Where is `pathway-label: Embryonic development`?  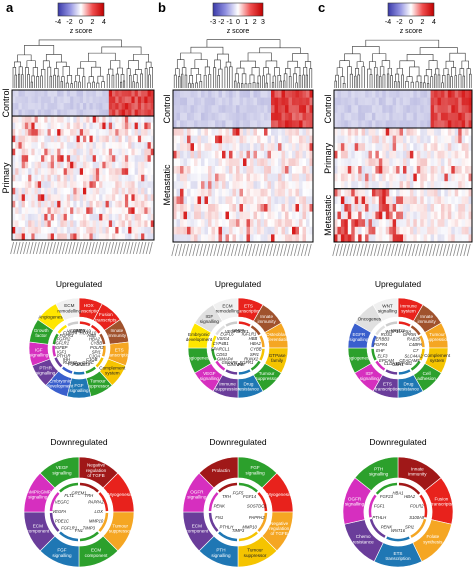
pathway-label: Embryonic development is located at coordinates (60, 383).